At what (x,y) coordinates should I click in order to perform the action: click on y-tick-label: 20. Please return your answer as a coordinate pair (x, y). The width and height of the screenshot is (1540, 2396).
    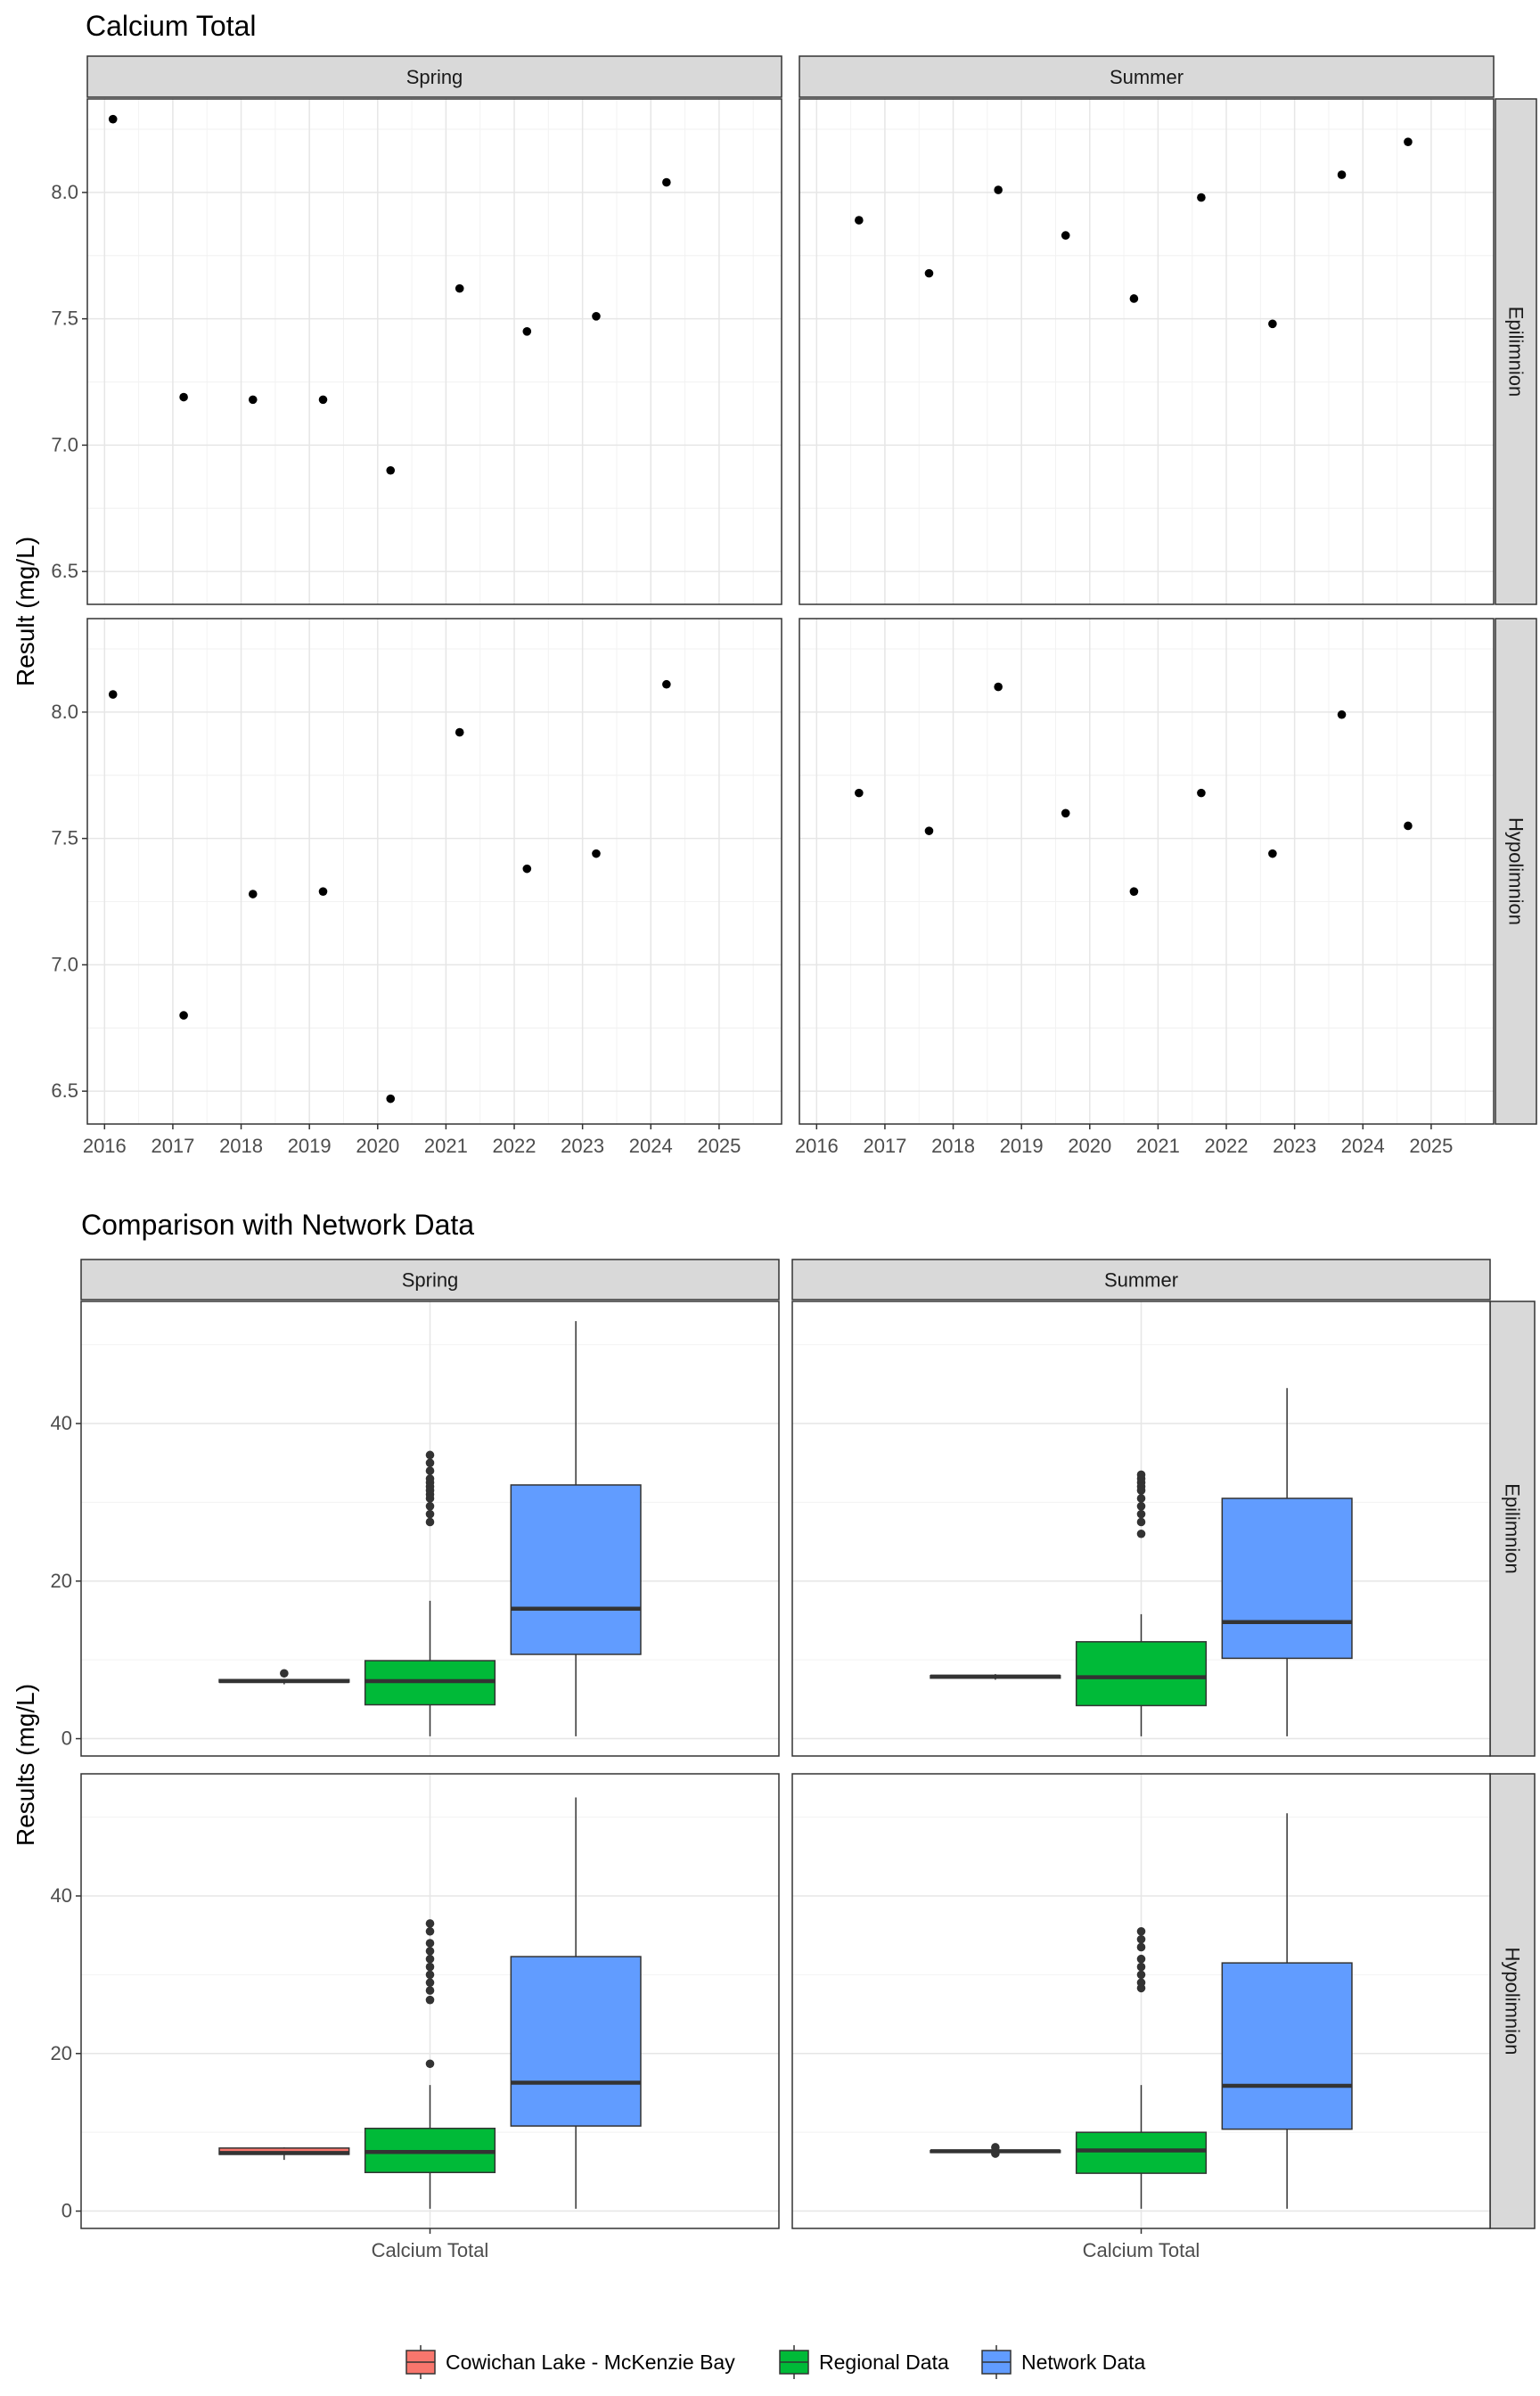
    Looking at the image, I should click on (61, 2053).